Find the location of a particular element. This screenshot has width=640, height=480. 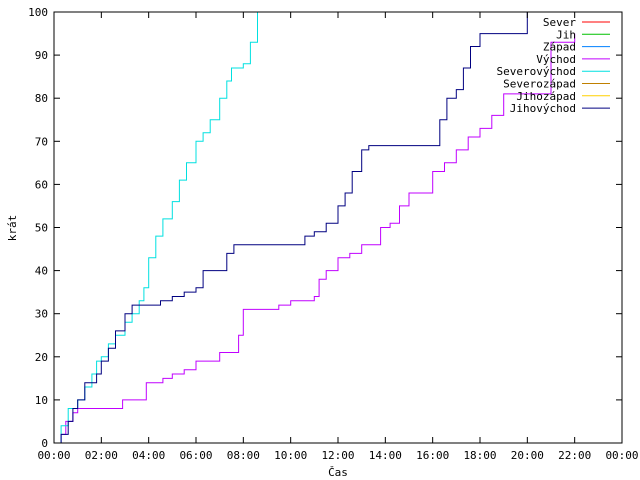

x-tick-label: 20:00 is located at coordinates (527, 455).